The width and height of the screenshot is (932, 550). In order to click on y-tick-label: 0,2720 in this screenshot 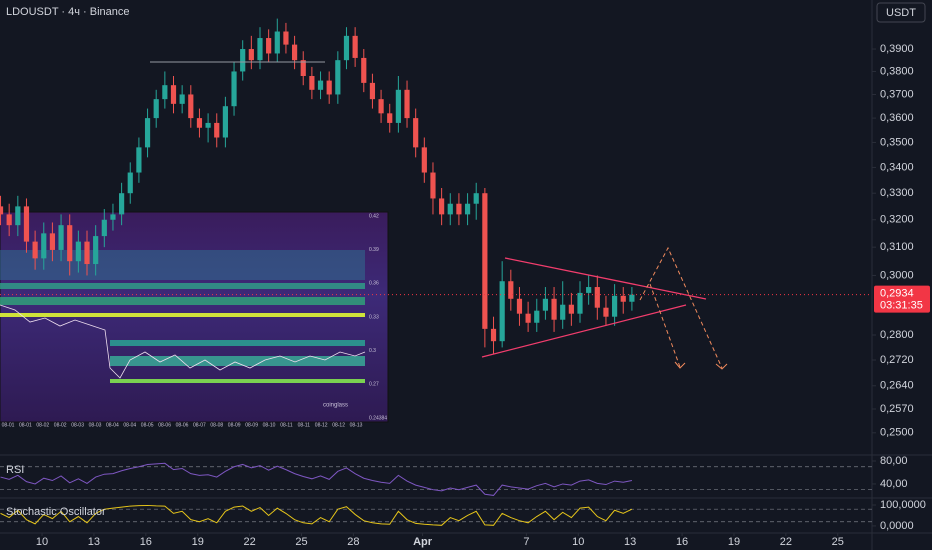, I will do `click(897, 360)`.